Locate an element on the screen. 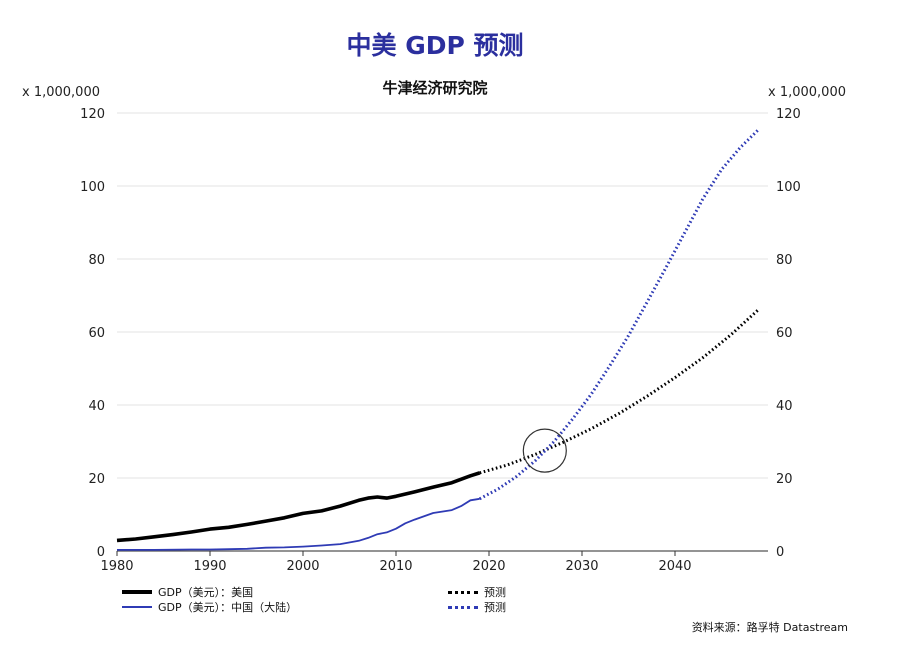 The width and height of the screenshot is (900, 663). x-tick-1990: 1990 is located at coordinates (209, 566).